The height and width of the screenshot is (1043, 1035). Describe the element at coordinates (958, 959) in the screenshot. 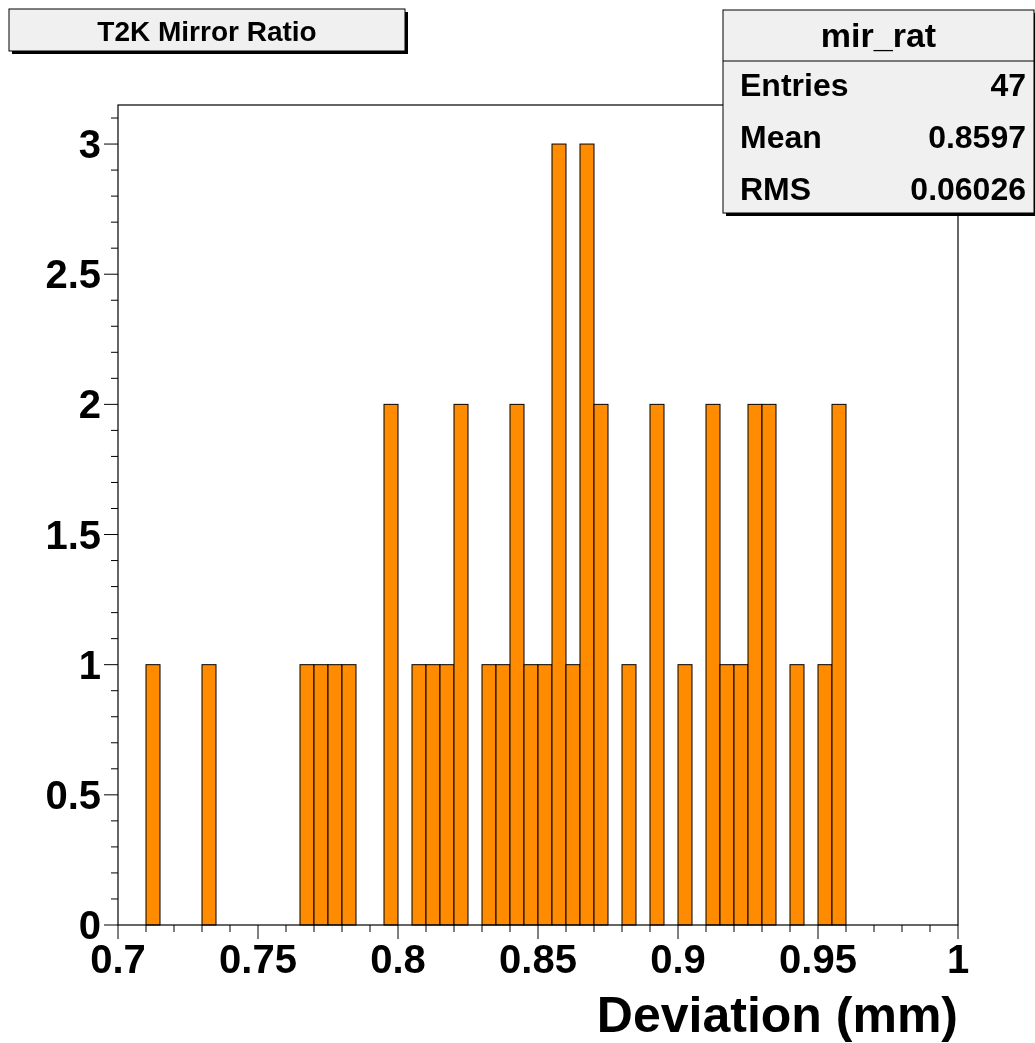

I see `x-tick-label: 1` at that location.